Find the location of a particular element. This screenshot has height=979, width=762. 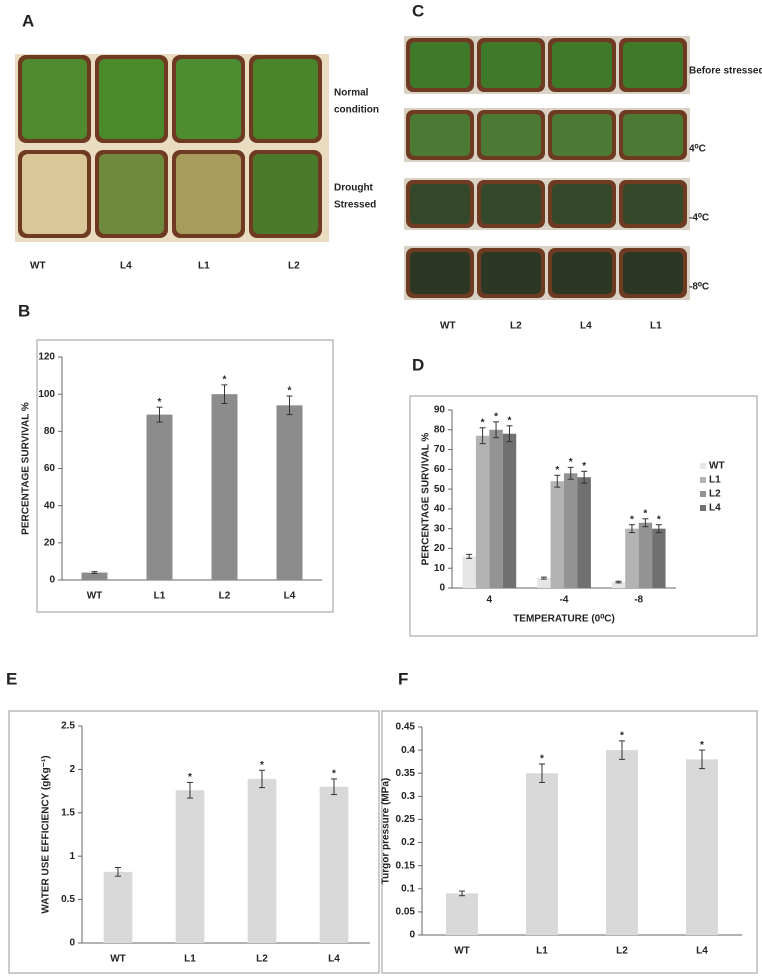

x-tick-label: -4 is located at coordinates (564, 600).